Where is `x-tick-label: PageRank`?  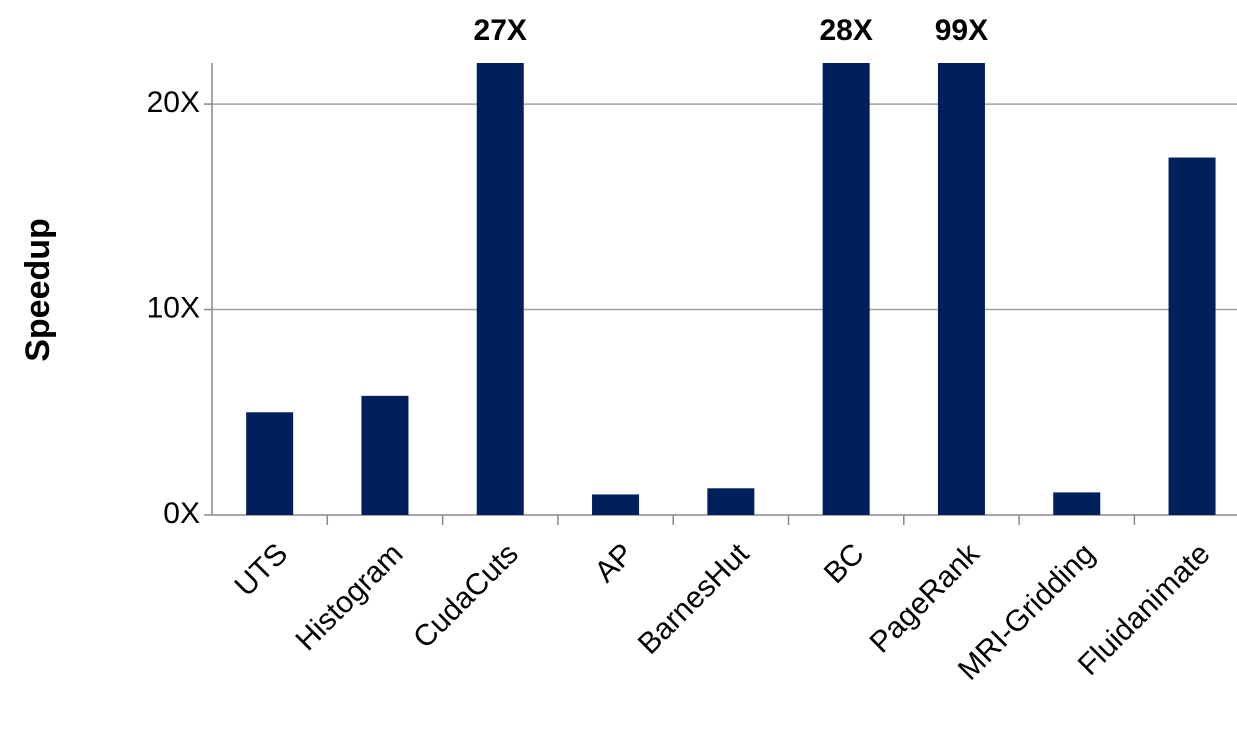 x-tick-label: PageRank is located at coordinates (925, 598).